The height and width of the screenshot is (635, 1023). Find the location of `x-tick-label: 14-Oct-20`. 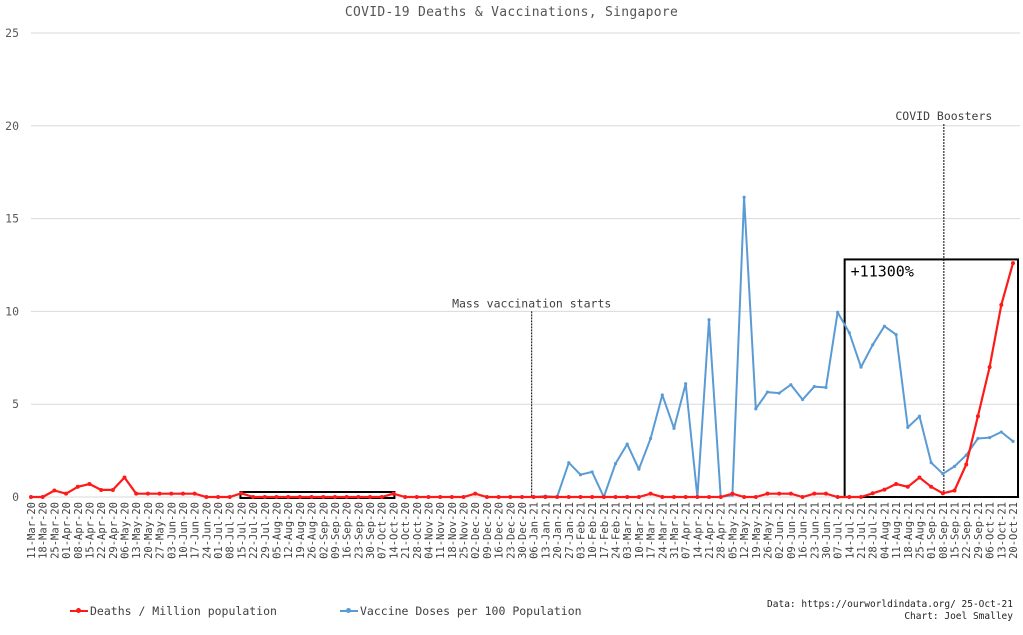

x-tick-label: 14-Oct-20 is located at coordinates (394, 530).